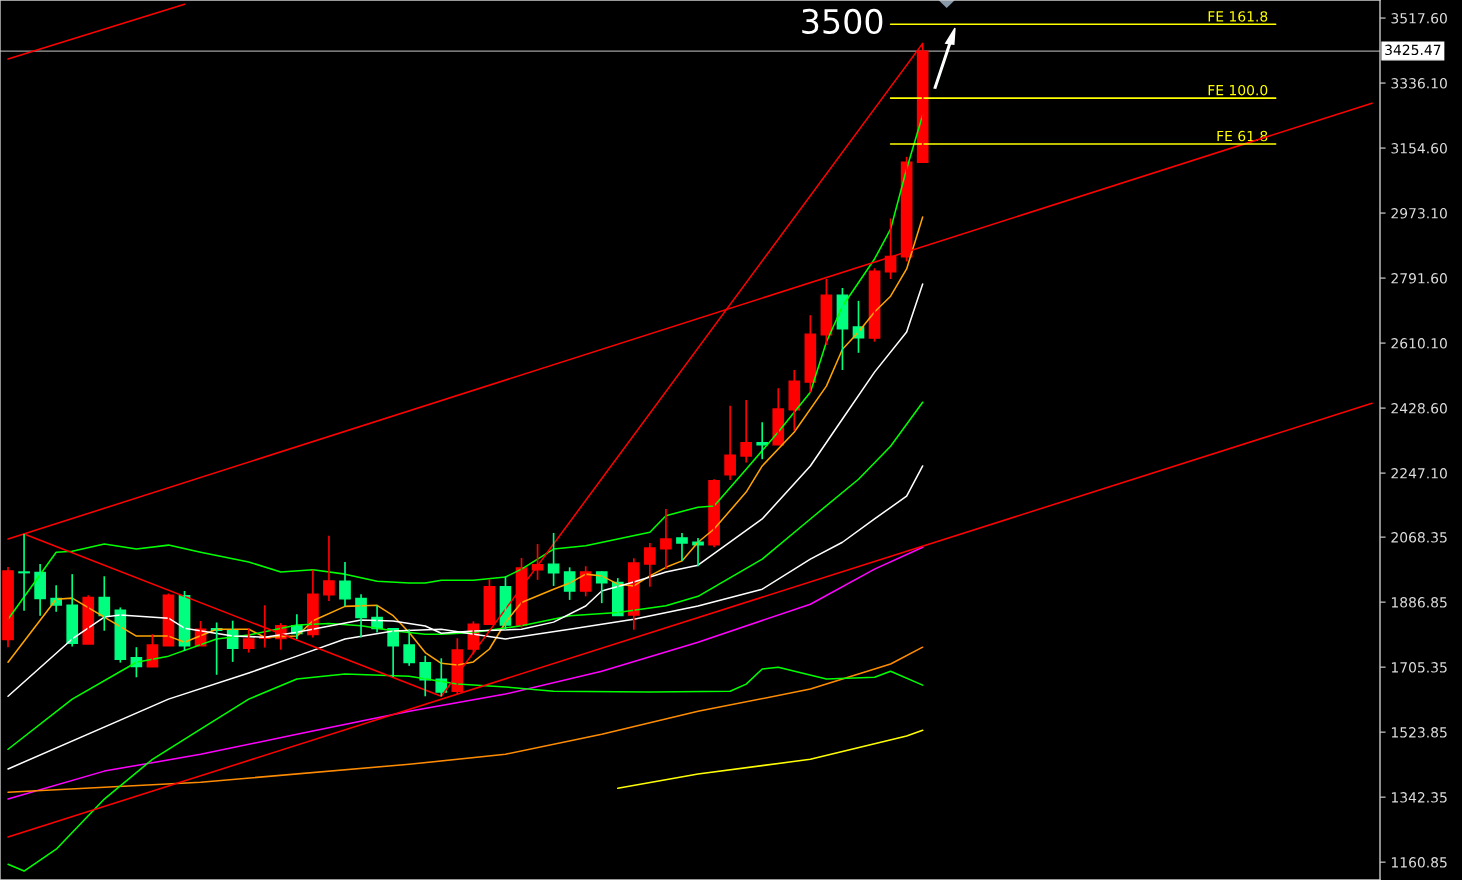 This screenshot has height=880, width=1462. Describe the element at coordinates (842, 21) in the screenshot. I see `annotation: 3500` at that location.